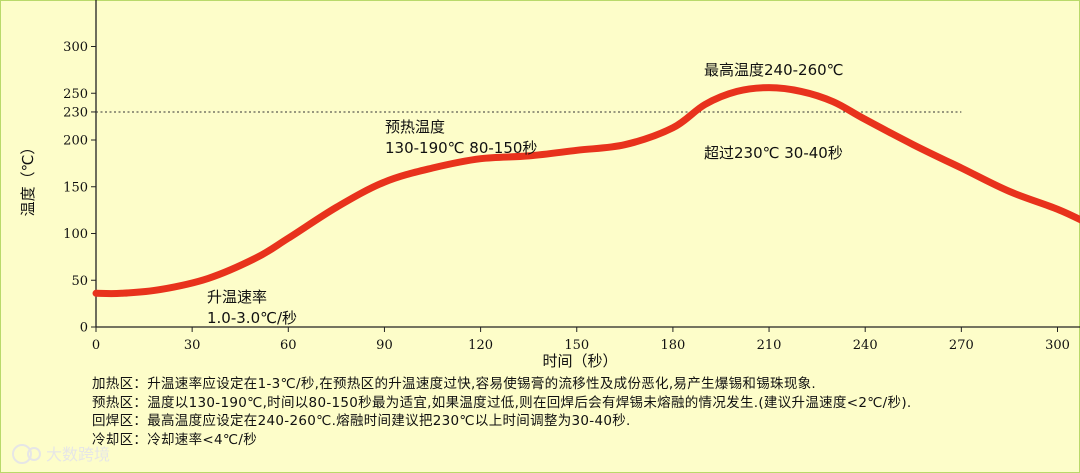 Image resolution: width=1080 pixels, height=473 pixels. What do you see at coordinates (120, 421) in the screenshot?
I see `note-heading: 回焊区：` at bounding box center [120, 421].